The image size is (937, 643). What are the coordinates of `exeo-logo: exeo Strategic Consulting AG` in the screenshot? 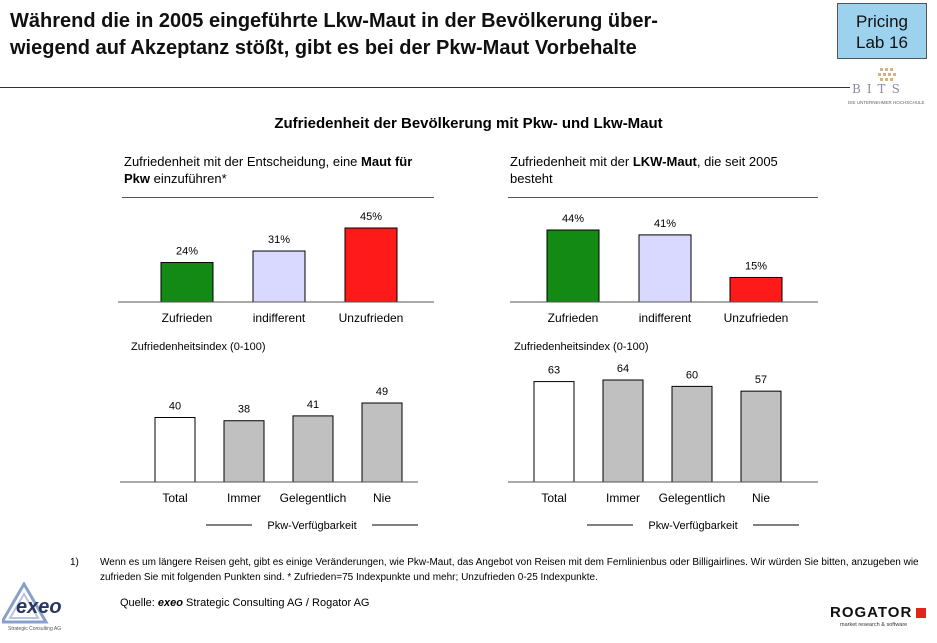 It's located at (41, 609).